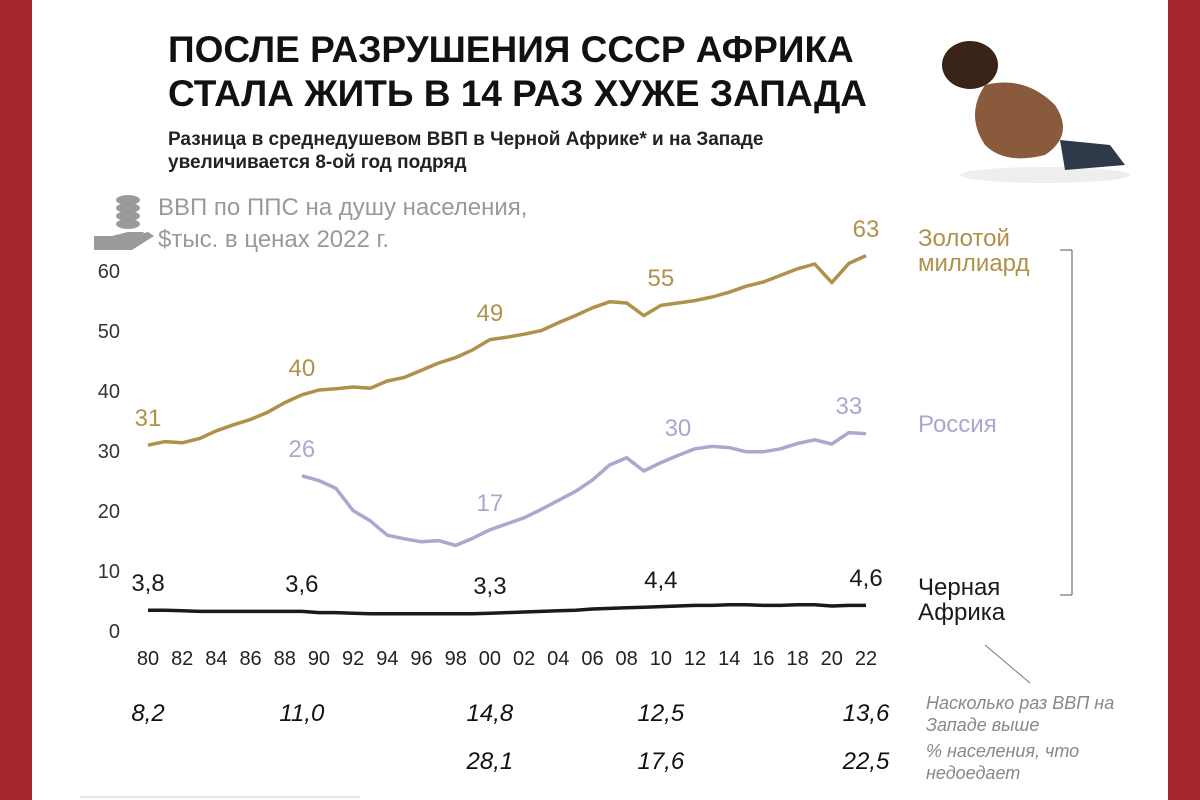  I want to click on data-label: 55, so click(661, 279).